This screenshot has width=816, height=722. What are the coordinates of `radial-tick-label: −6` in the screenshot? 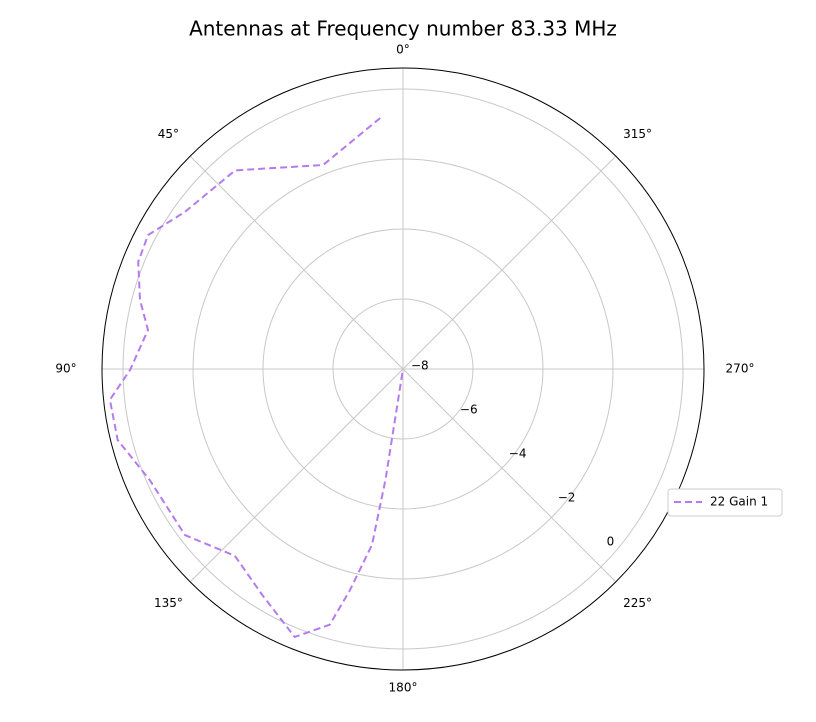 It's located at (469, 410).